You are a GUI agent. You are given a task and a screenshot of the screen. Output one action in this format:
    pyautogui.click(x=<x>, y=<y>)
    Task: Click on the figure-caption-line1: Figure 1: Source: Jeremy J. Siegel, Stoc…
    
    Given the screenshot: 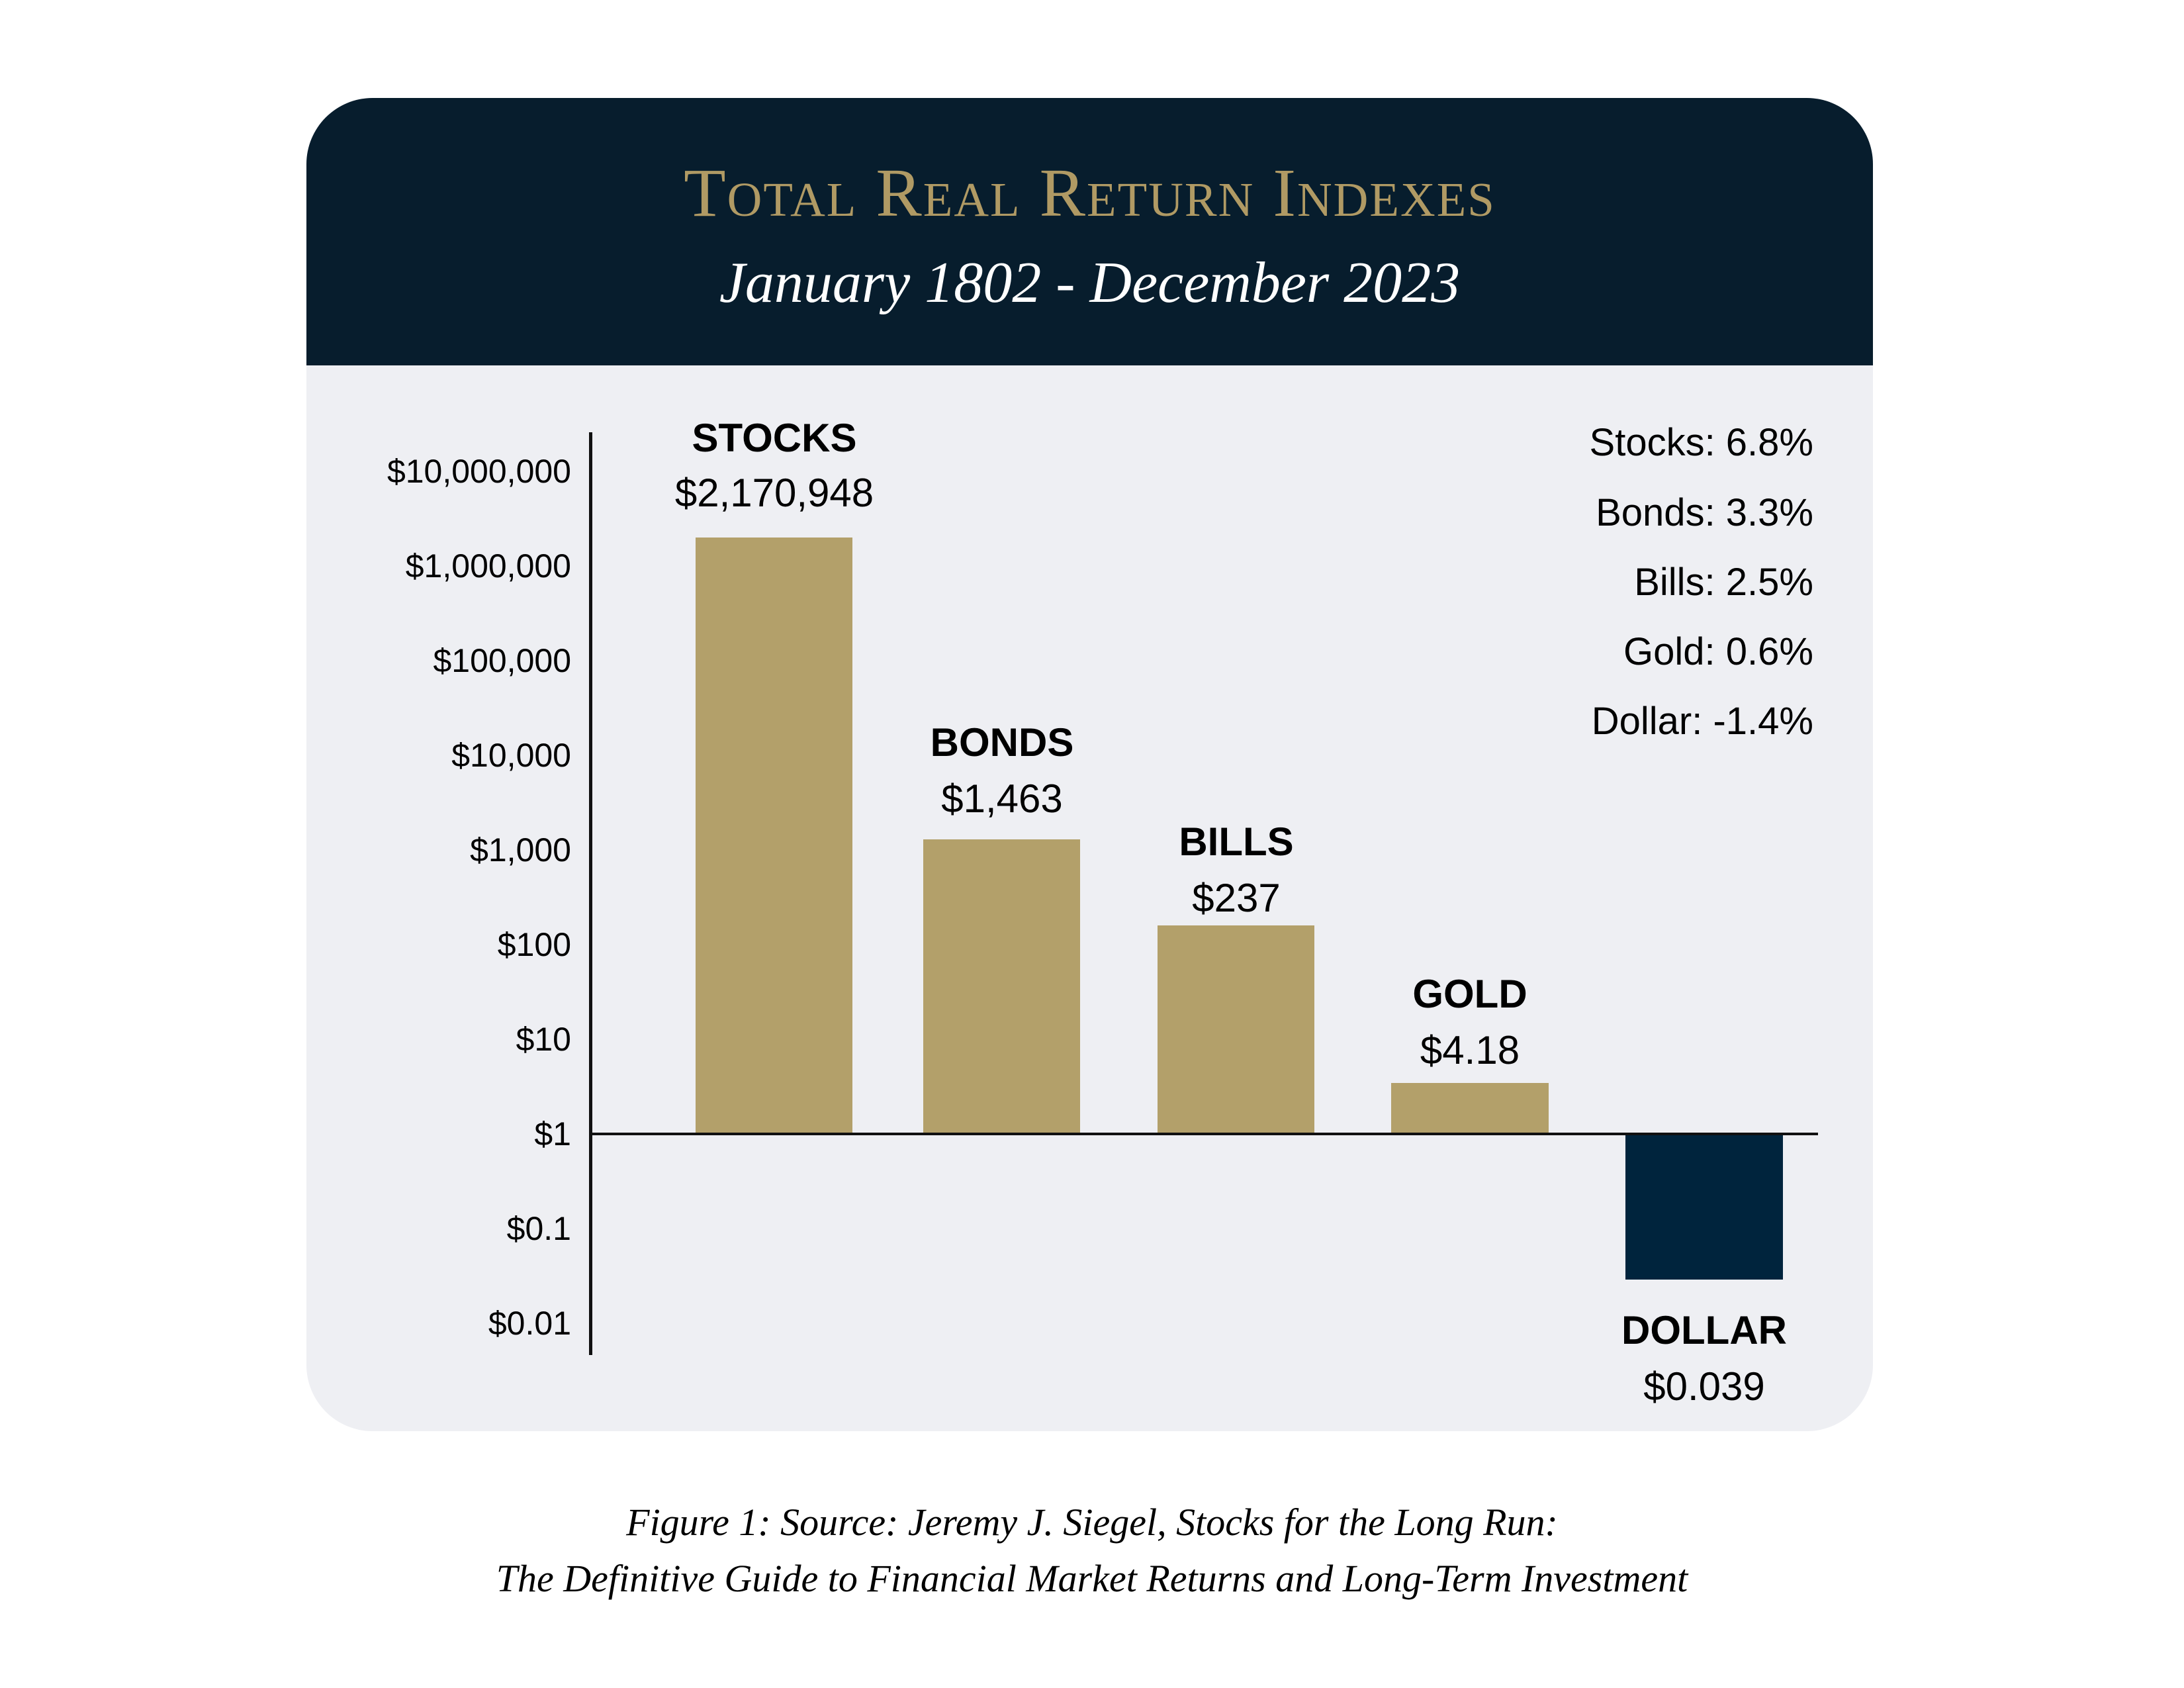 What is the action you would take?
    pyautogui.click(x=1092, y=1522)
    